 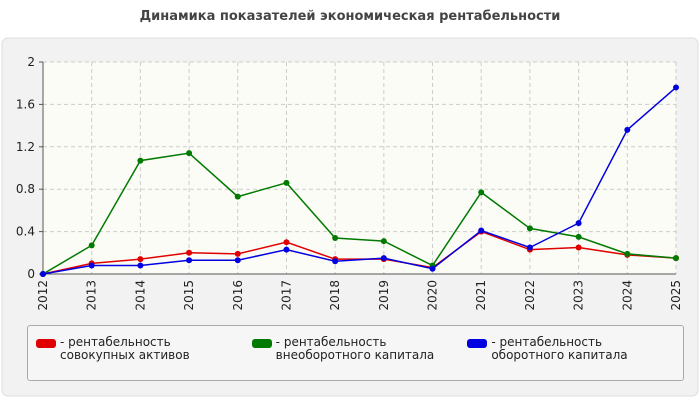 What do you see at coordinates (335, 295) in the screenshot?
I see `x-tick-label: 2018` at bounding box center [335, 295].